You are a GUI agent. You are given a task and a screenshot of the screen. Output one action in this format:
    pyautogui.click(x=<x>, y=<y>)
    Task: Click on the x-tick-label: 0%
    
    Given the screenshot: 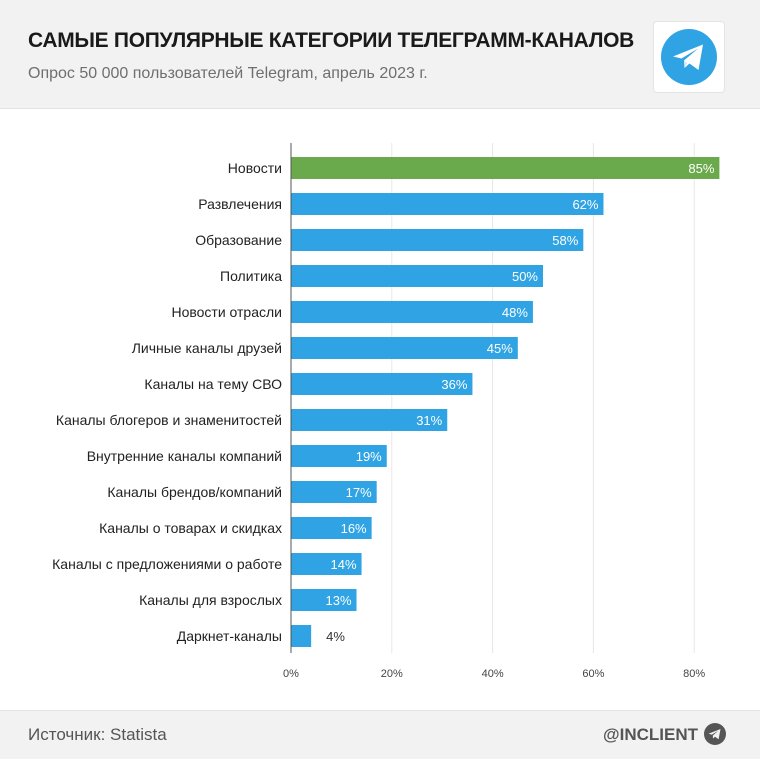 What is the action you would take?
    pyautogui.click(x=291, y=674)
    